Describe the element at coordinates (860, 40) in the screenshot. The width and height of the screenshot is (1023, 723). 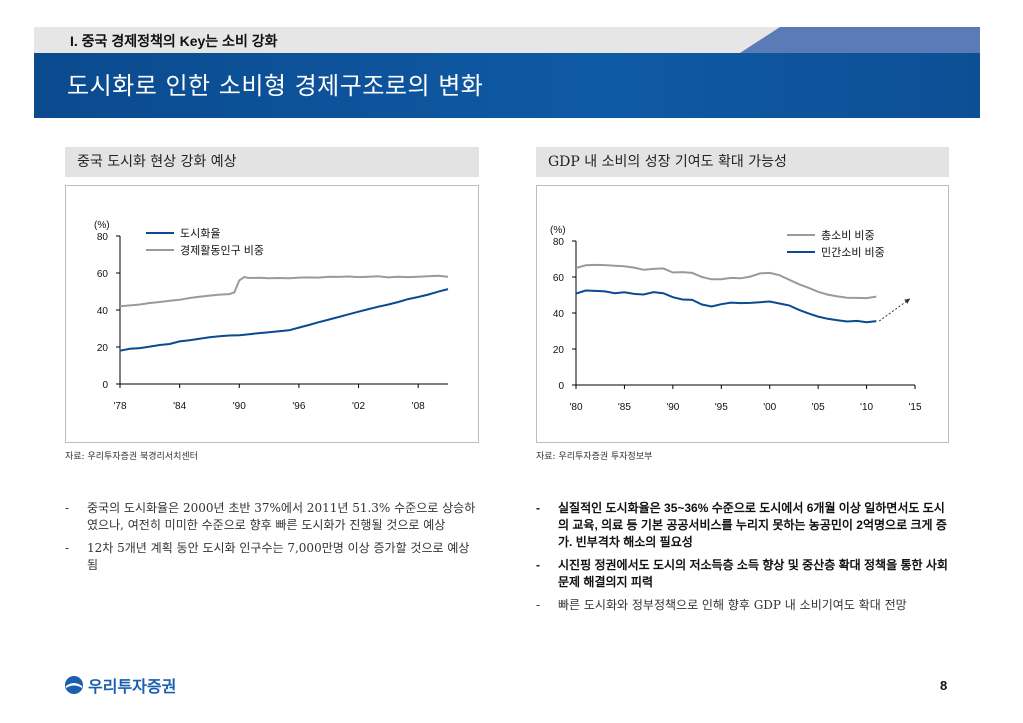
I see `section-tab-decoration` at that location.